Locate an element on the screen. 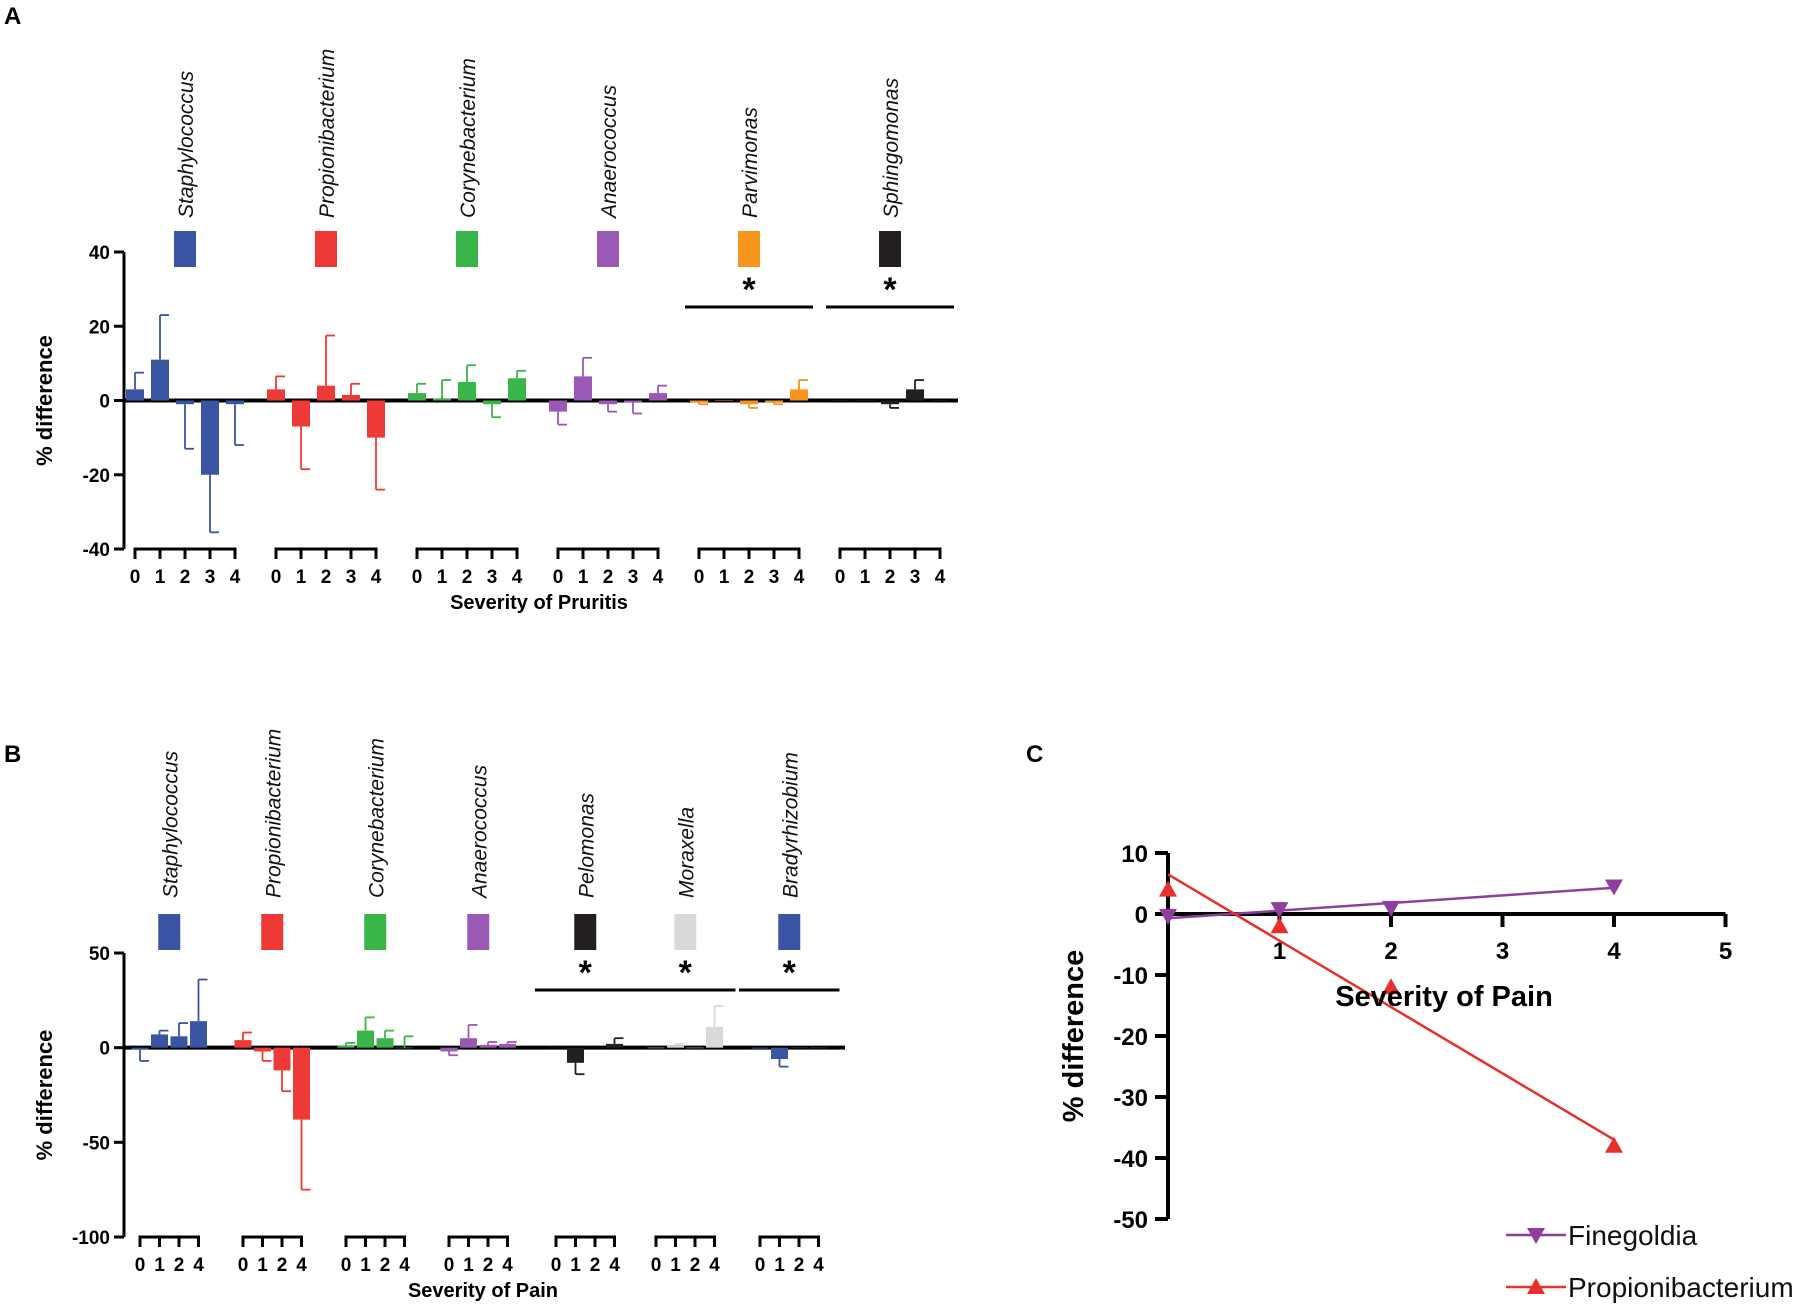 Image resolution: width=1805 pixels, height=1308 pixels. legend-swatch-corynebacterium is located at coordinates (467, 249).